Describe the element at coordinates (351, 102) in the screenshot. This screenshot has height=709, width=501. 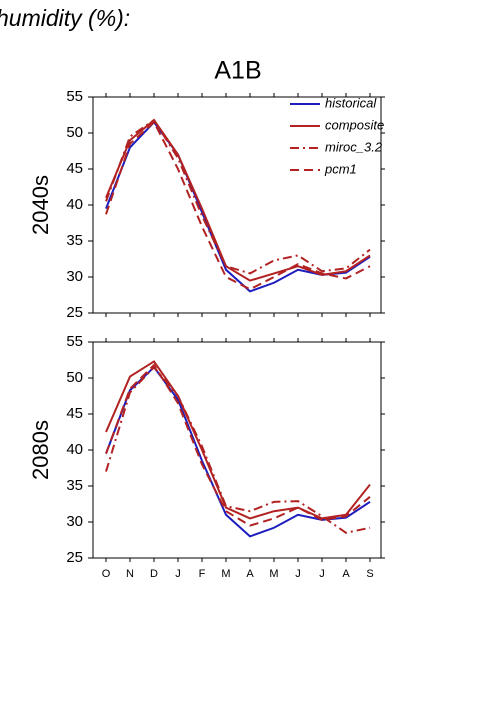
I see `legend-label: historical` at that location.